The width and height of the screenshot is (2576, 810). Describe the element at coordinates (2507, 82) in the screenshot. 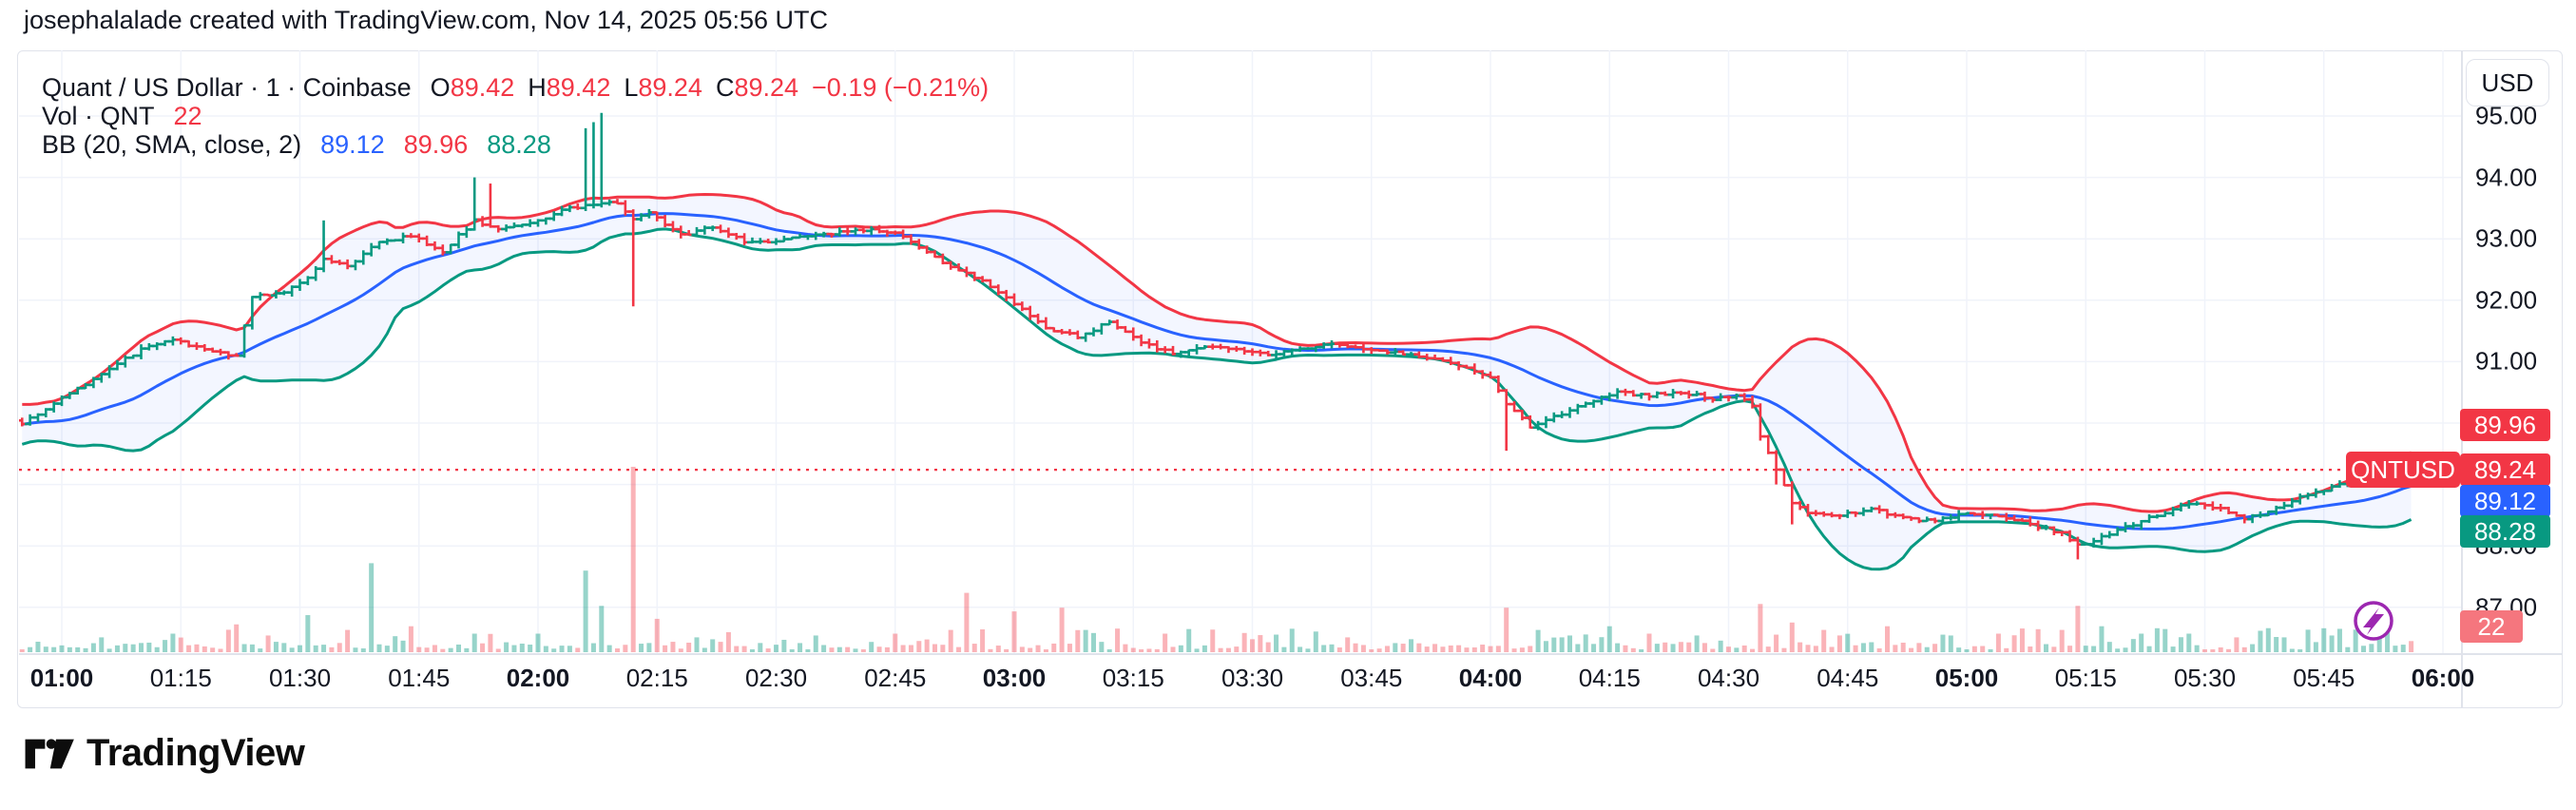

I see `currency-usd-button: USD` at that location.